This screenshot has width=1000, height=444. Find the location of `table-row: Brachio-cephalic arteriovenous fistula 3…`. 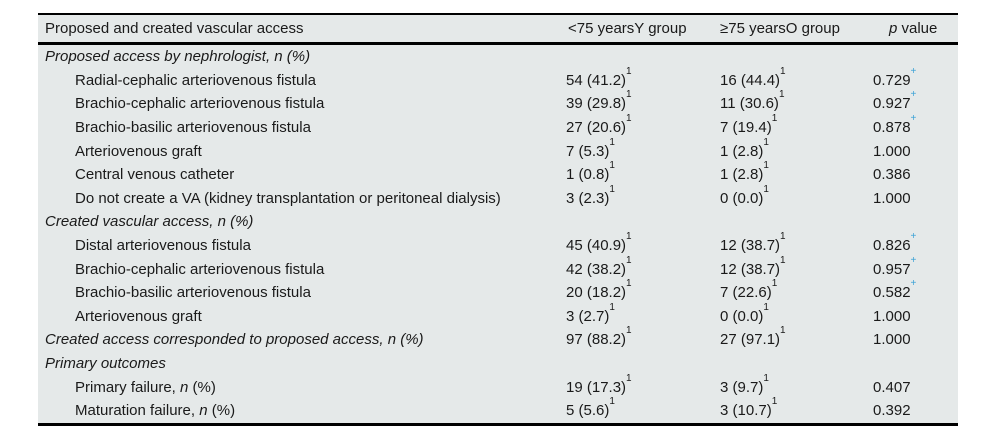

table-row: Brachio-cephalic arteriovenous fistula 3… is located at coordinates (498, 103).